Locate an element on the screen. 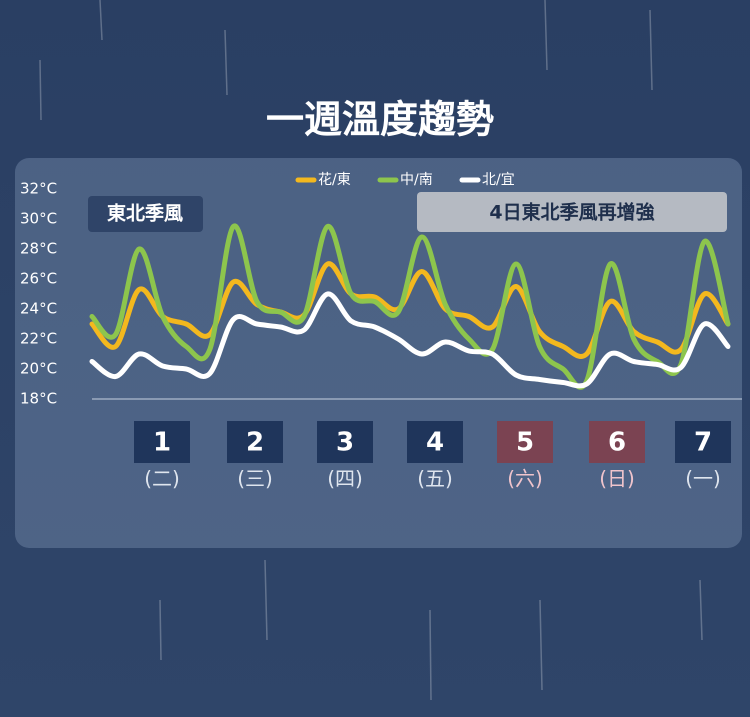  legend-label: 北/宜 is located at coordinates (498, 180).